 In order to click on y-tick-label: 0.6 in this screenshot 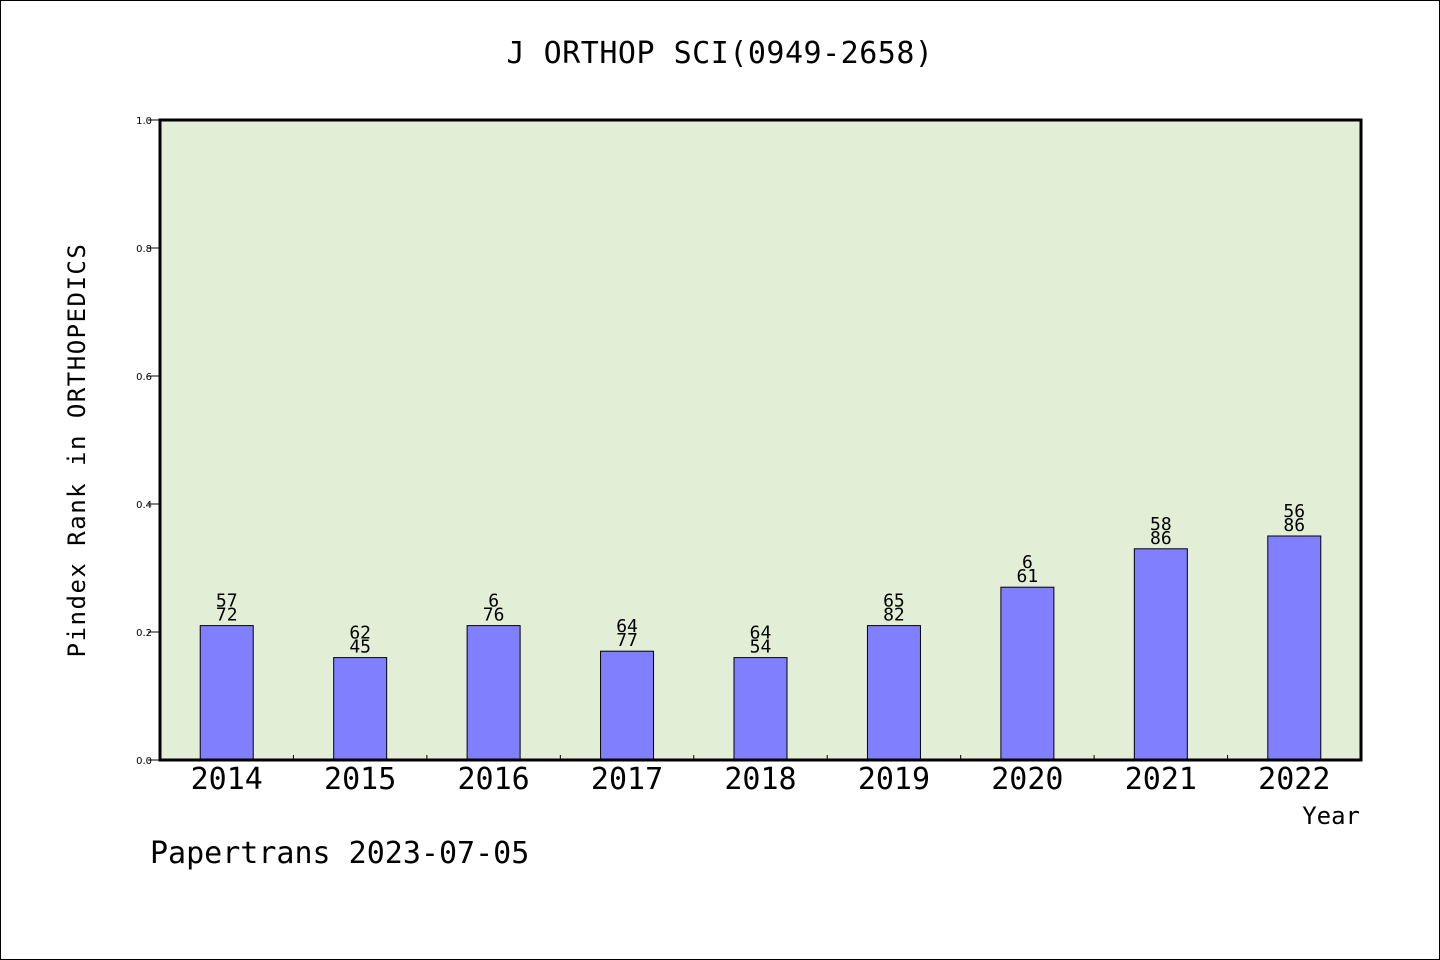, I will do `click(144, 377)`.